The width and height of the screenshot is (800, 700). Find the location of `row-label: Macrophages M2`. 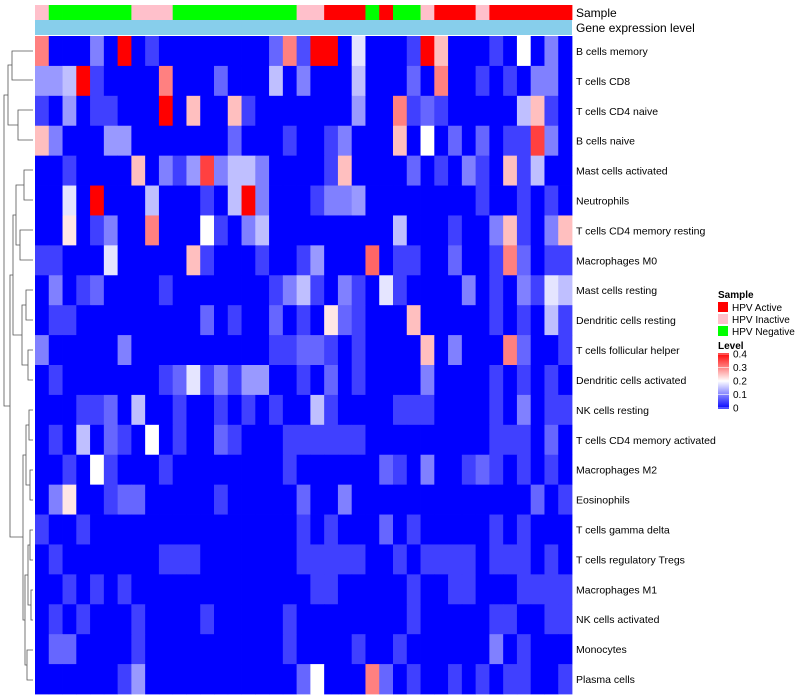

row-label: Macrophages M2 is located at coordinates (616, 471).